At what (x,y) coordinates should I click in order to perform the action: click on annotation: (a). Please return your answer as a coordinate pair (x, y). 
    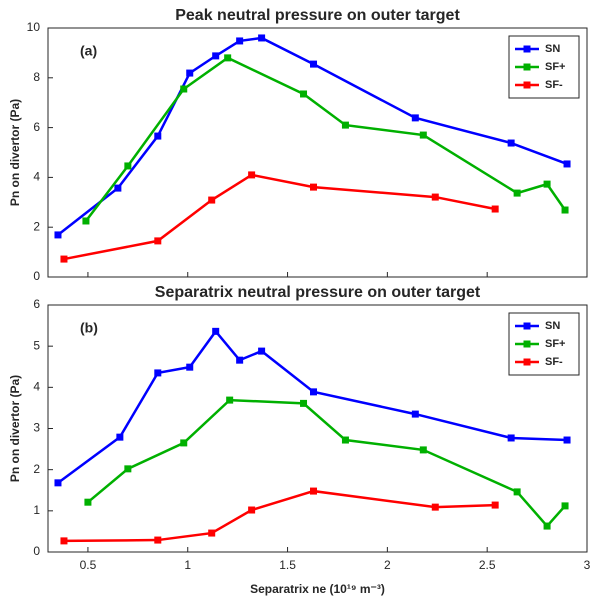
    Looking at the image, I should click on (88, 51).